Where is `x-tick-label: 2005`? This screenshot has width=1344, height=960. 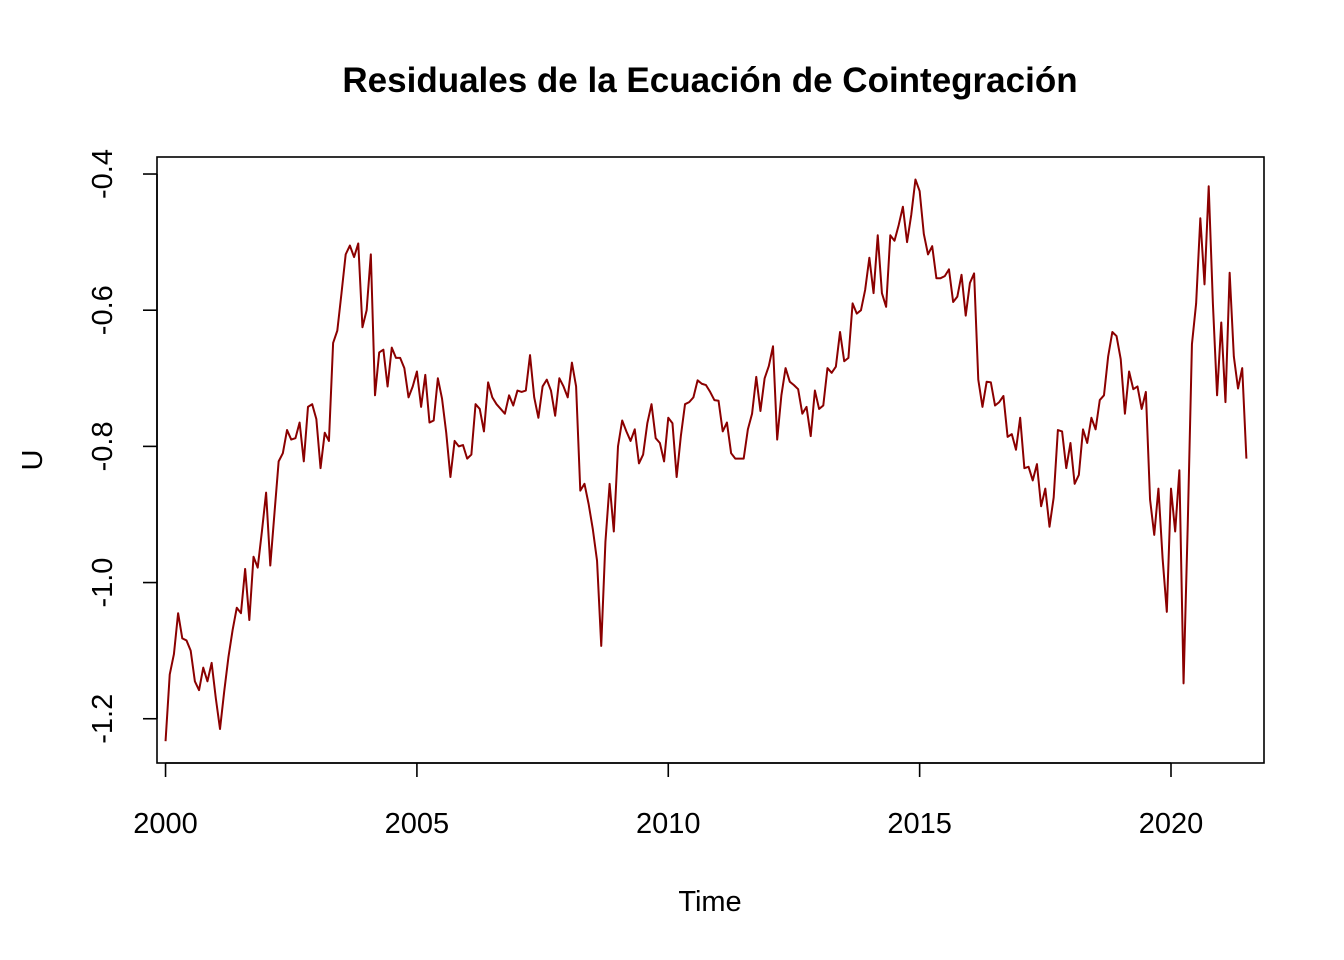 x-tick-label: 2005 is located at coordinates (417, 824).